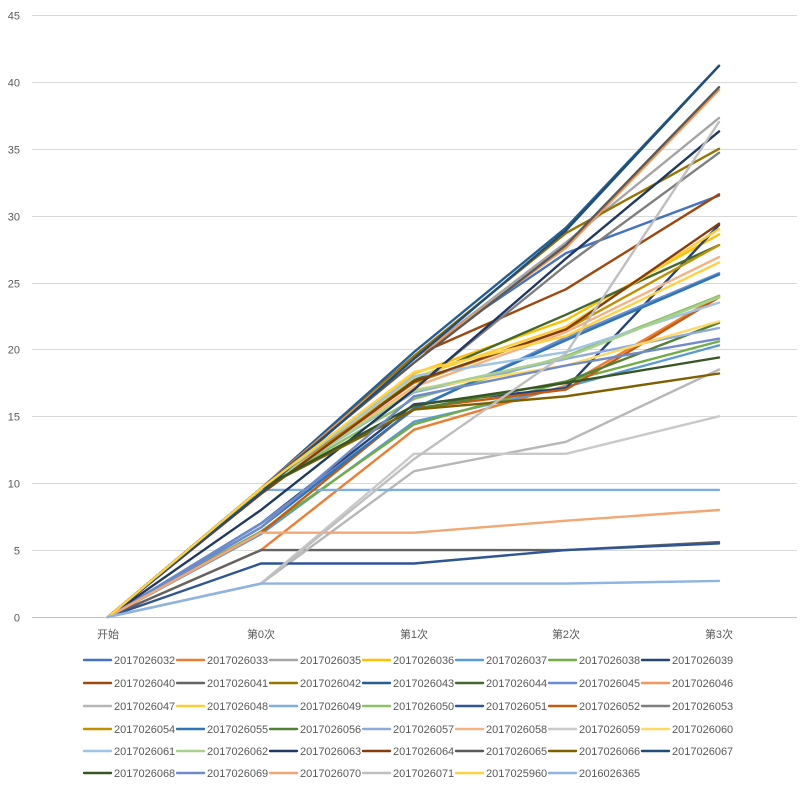  Describe the element at coordinates (702, 730) in the screenshot. I see `legend-label: 2017026060` at that location.